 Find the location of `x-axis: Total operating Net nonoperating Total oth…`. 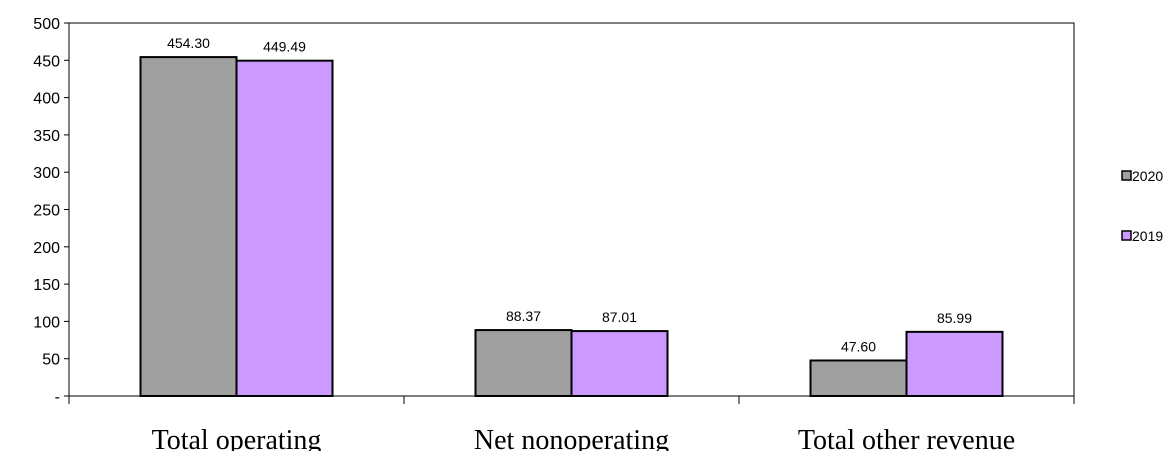

x-axis: Total operating Net nonoperating Total oth… is located at coordinates (571, 423).